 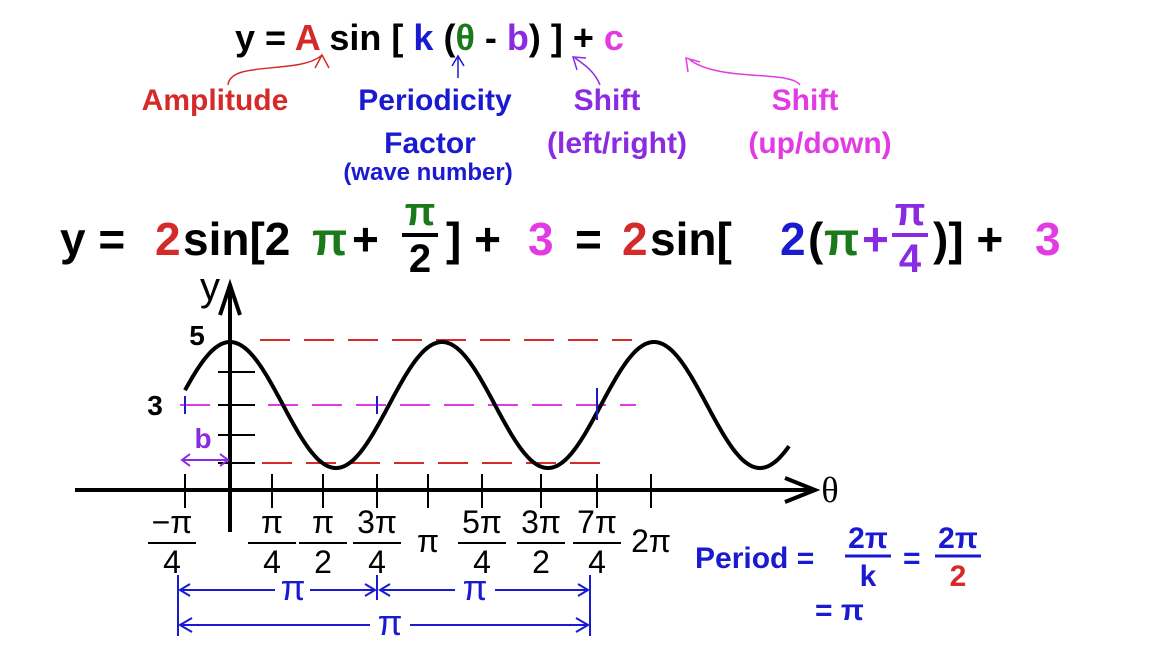 I want to click on label: (up/down), so click(x=819, y=143).